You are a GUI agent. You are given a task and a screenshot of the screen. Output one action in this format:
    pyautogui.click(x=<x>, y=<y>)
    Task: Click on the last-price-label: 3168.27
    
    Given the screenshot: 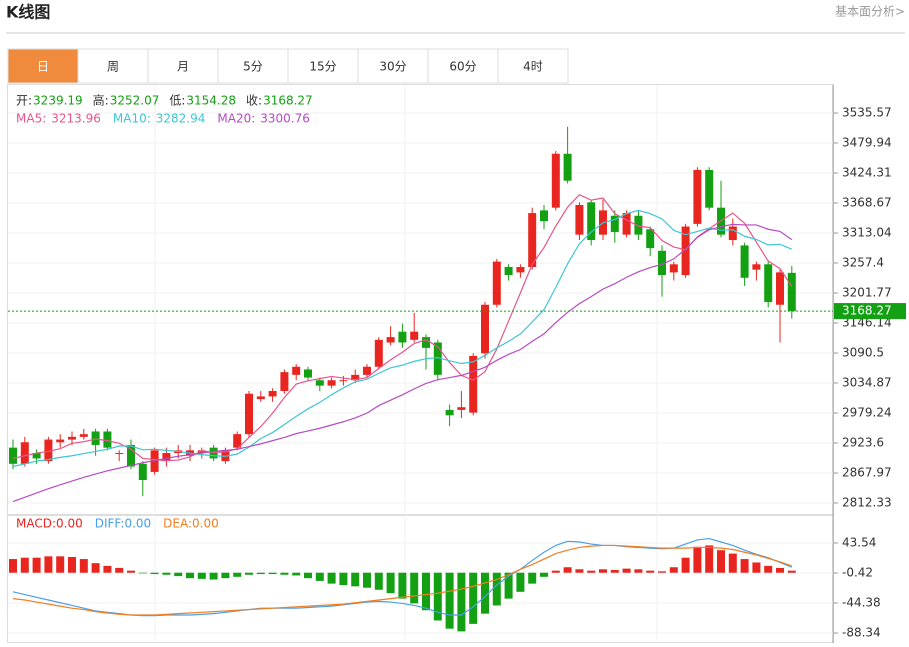 What is the action you would take?
    pyautogui.click(x=867, y=311)
    